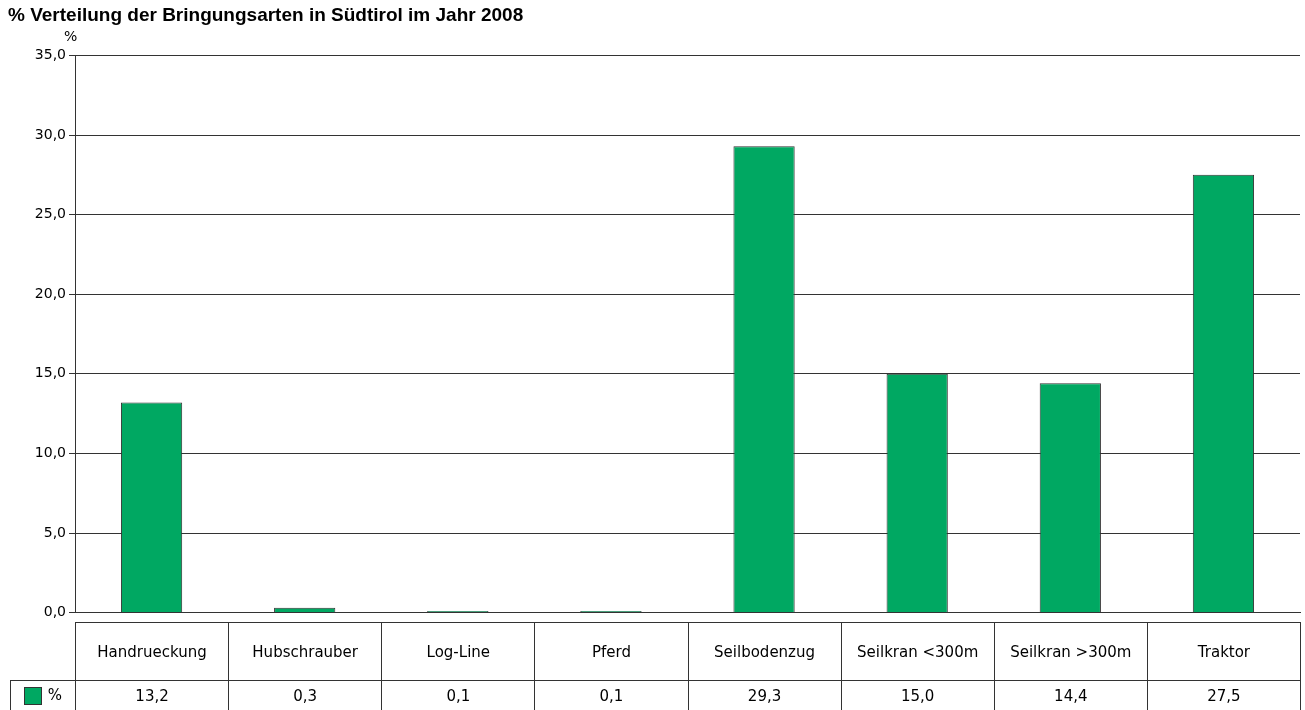  What do you see at coordinates (152, 651) in the screenshot?
I see `x-tick-label: Handrueckung` at bounding box center [152, 651].